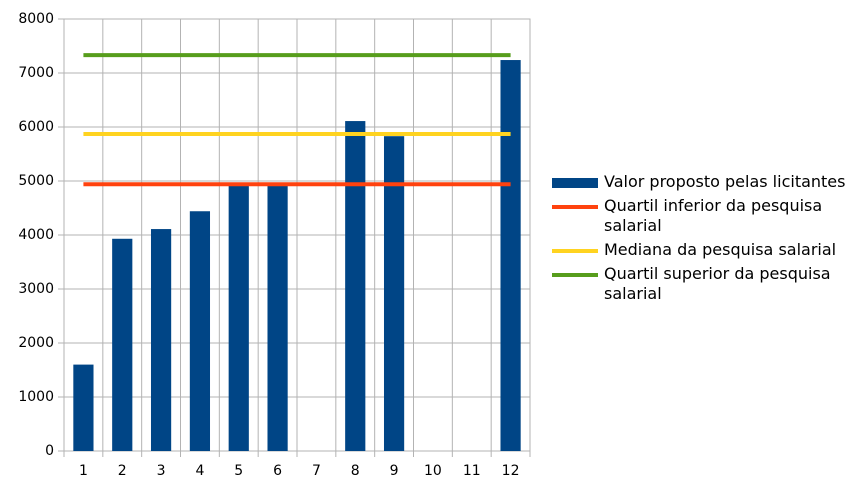 Image resolution: width=858 pixels, height=485 pixels. Describe the element at coordinates (199, 471) in the screenshot. I see `x-tick-label: 4` at that location.